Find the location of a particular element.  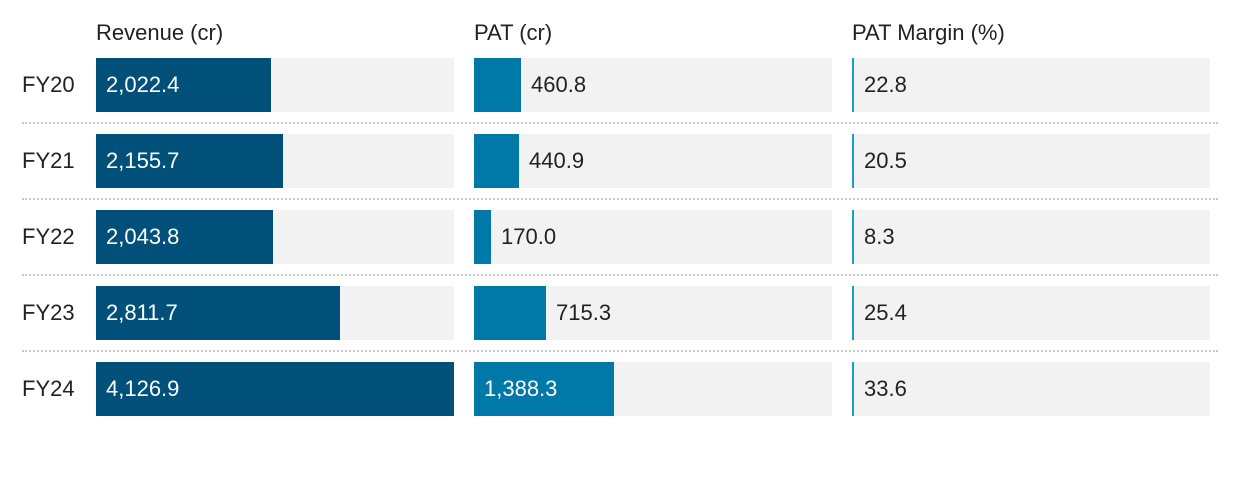

bar-track: 4,126.9 is located at coordinates (275, 389).